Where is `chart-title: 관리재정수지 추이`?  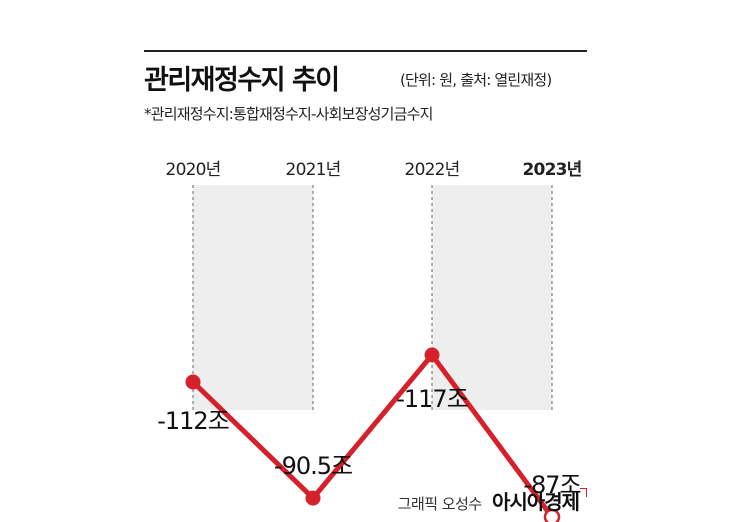
chart-title: 관리재정수지 추이 is located at coordinates (242, 80).